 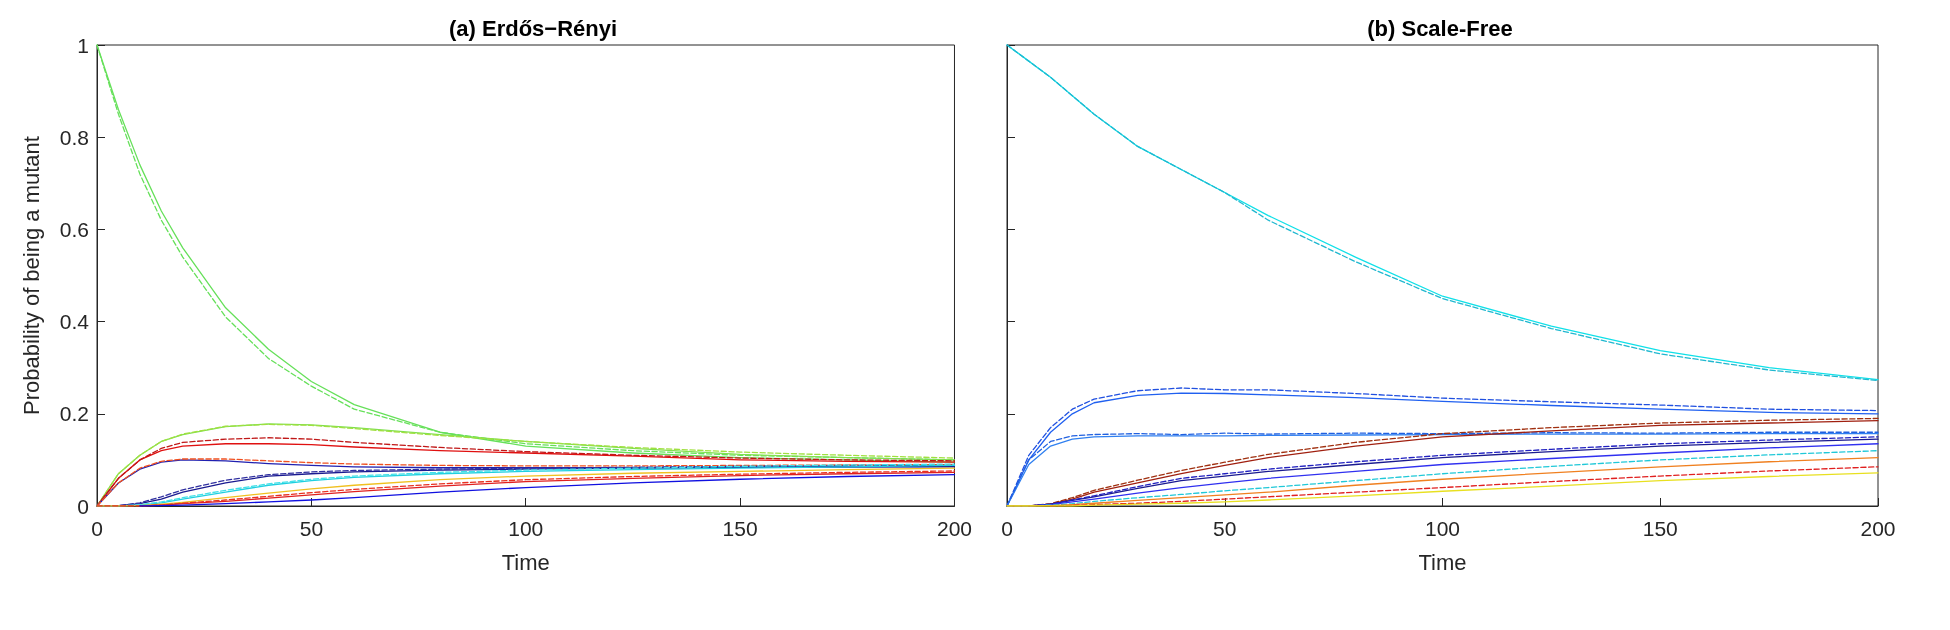 What do you see at coordinates (74, 322) in the screenshot?
I see `y-tick-label: 0.4` at bounding box center [74, 322].